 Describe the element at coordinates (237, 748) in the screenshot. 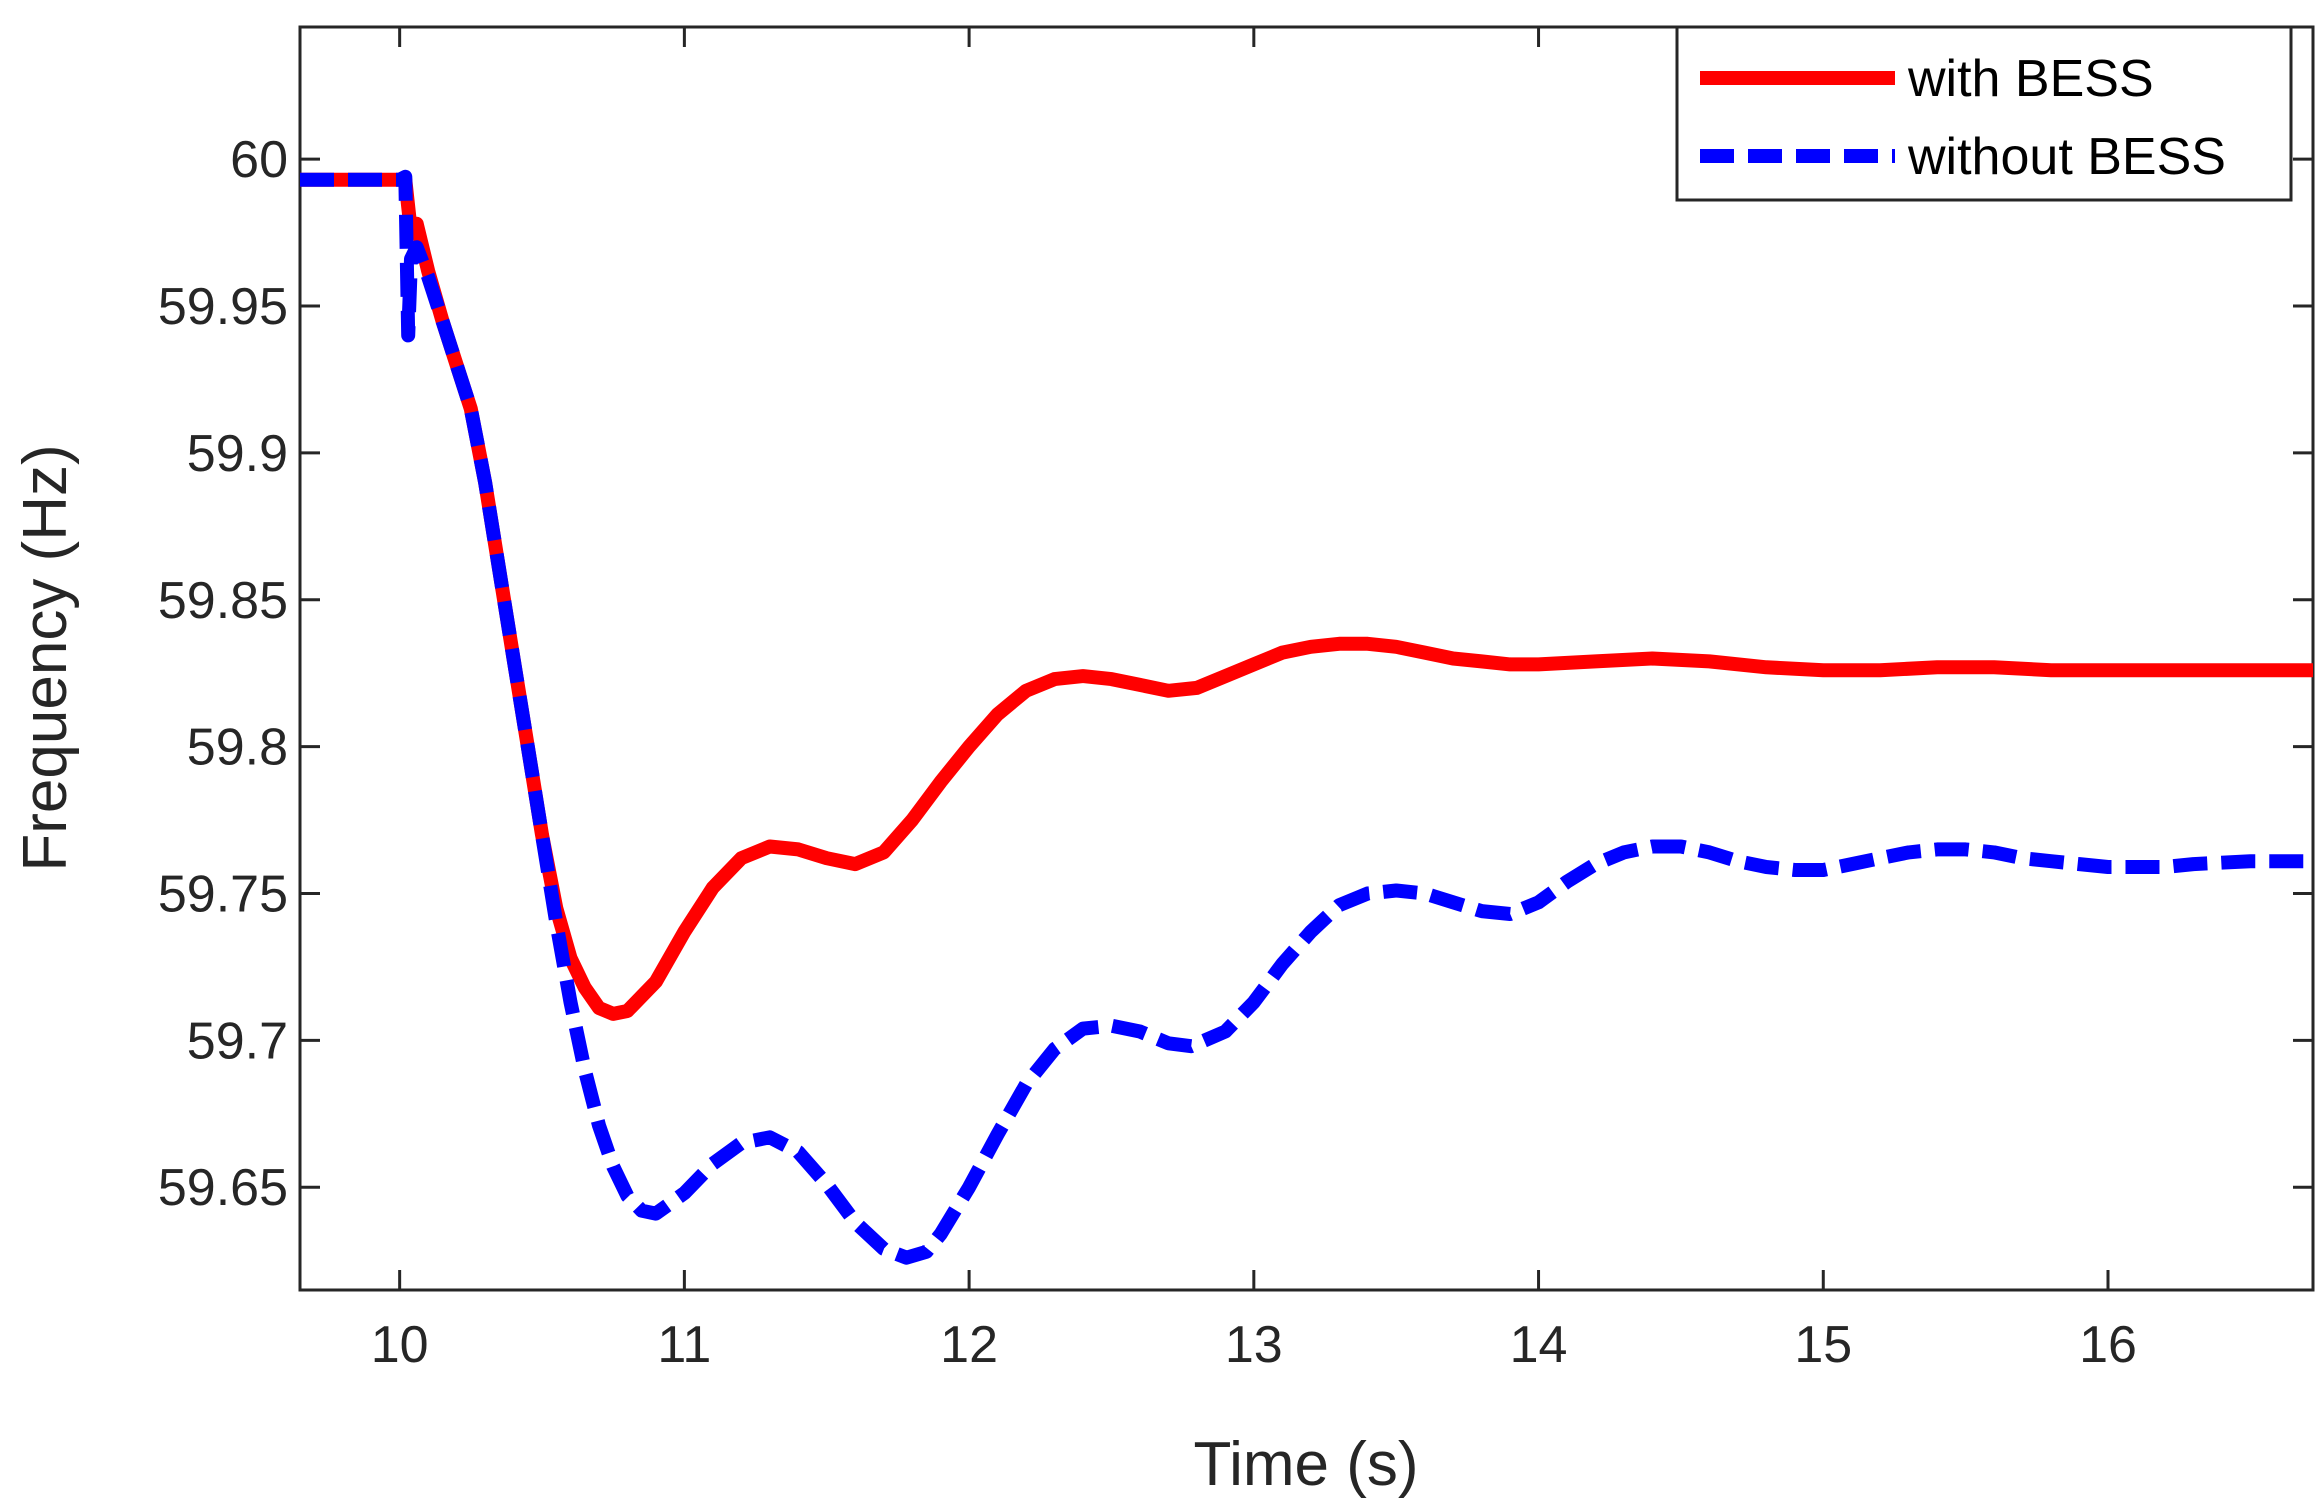

I see `y-tick-label: 59.8` at that location.